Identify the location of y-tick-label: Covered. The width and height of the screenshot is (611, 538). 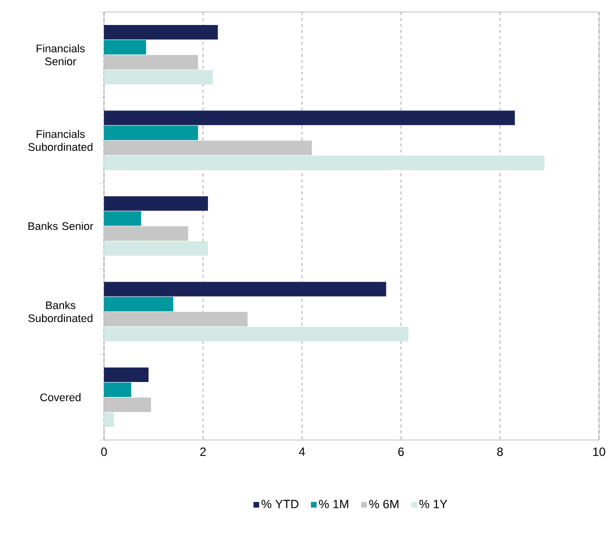
(60, 397).